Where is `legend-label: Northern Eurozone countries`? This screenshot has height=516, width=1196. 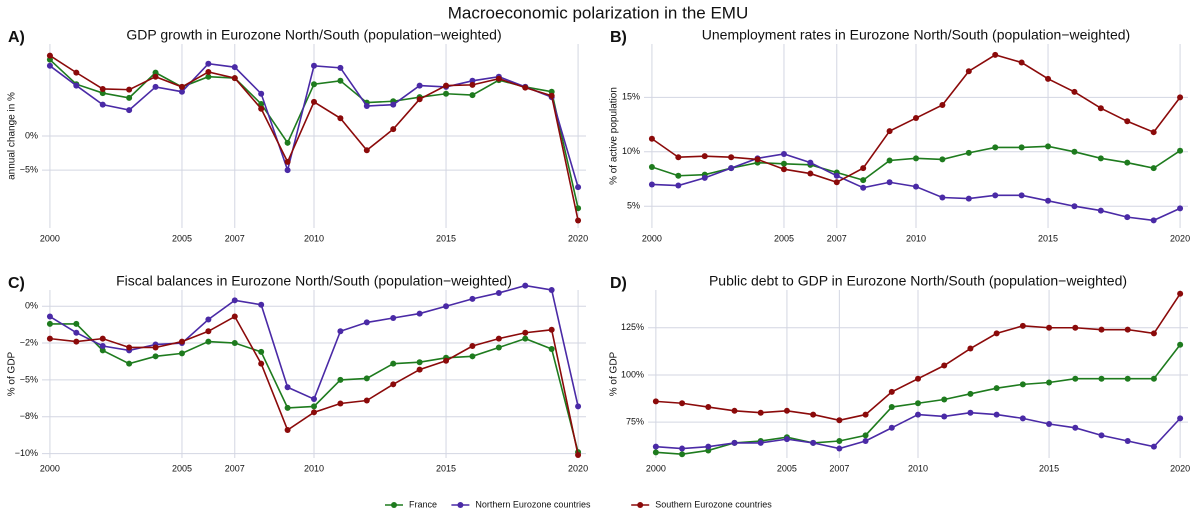 legend-label: Northern Eurozone countries is located at coordinates (533, 504).